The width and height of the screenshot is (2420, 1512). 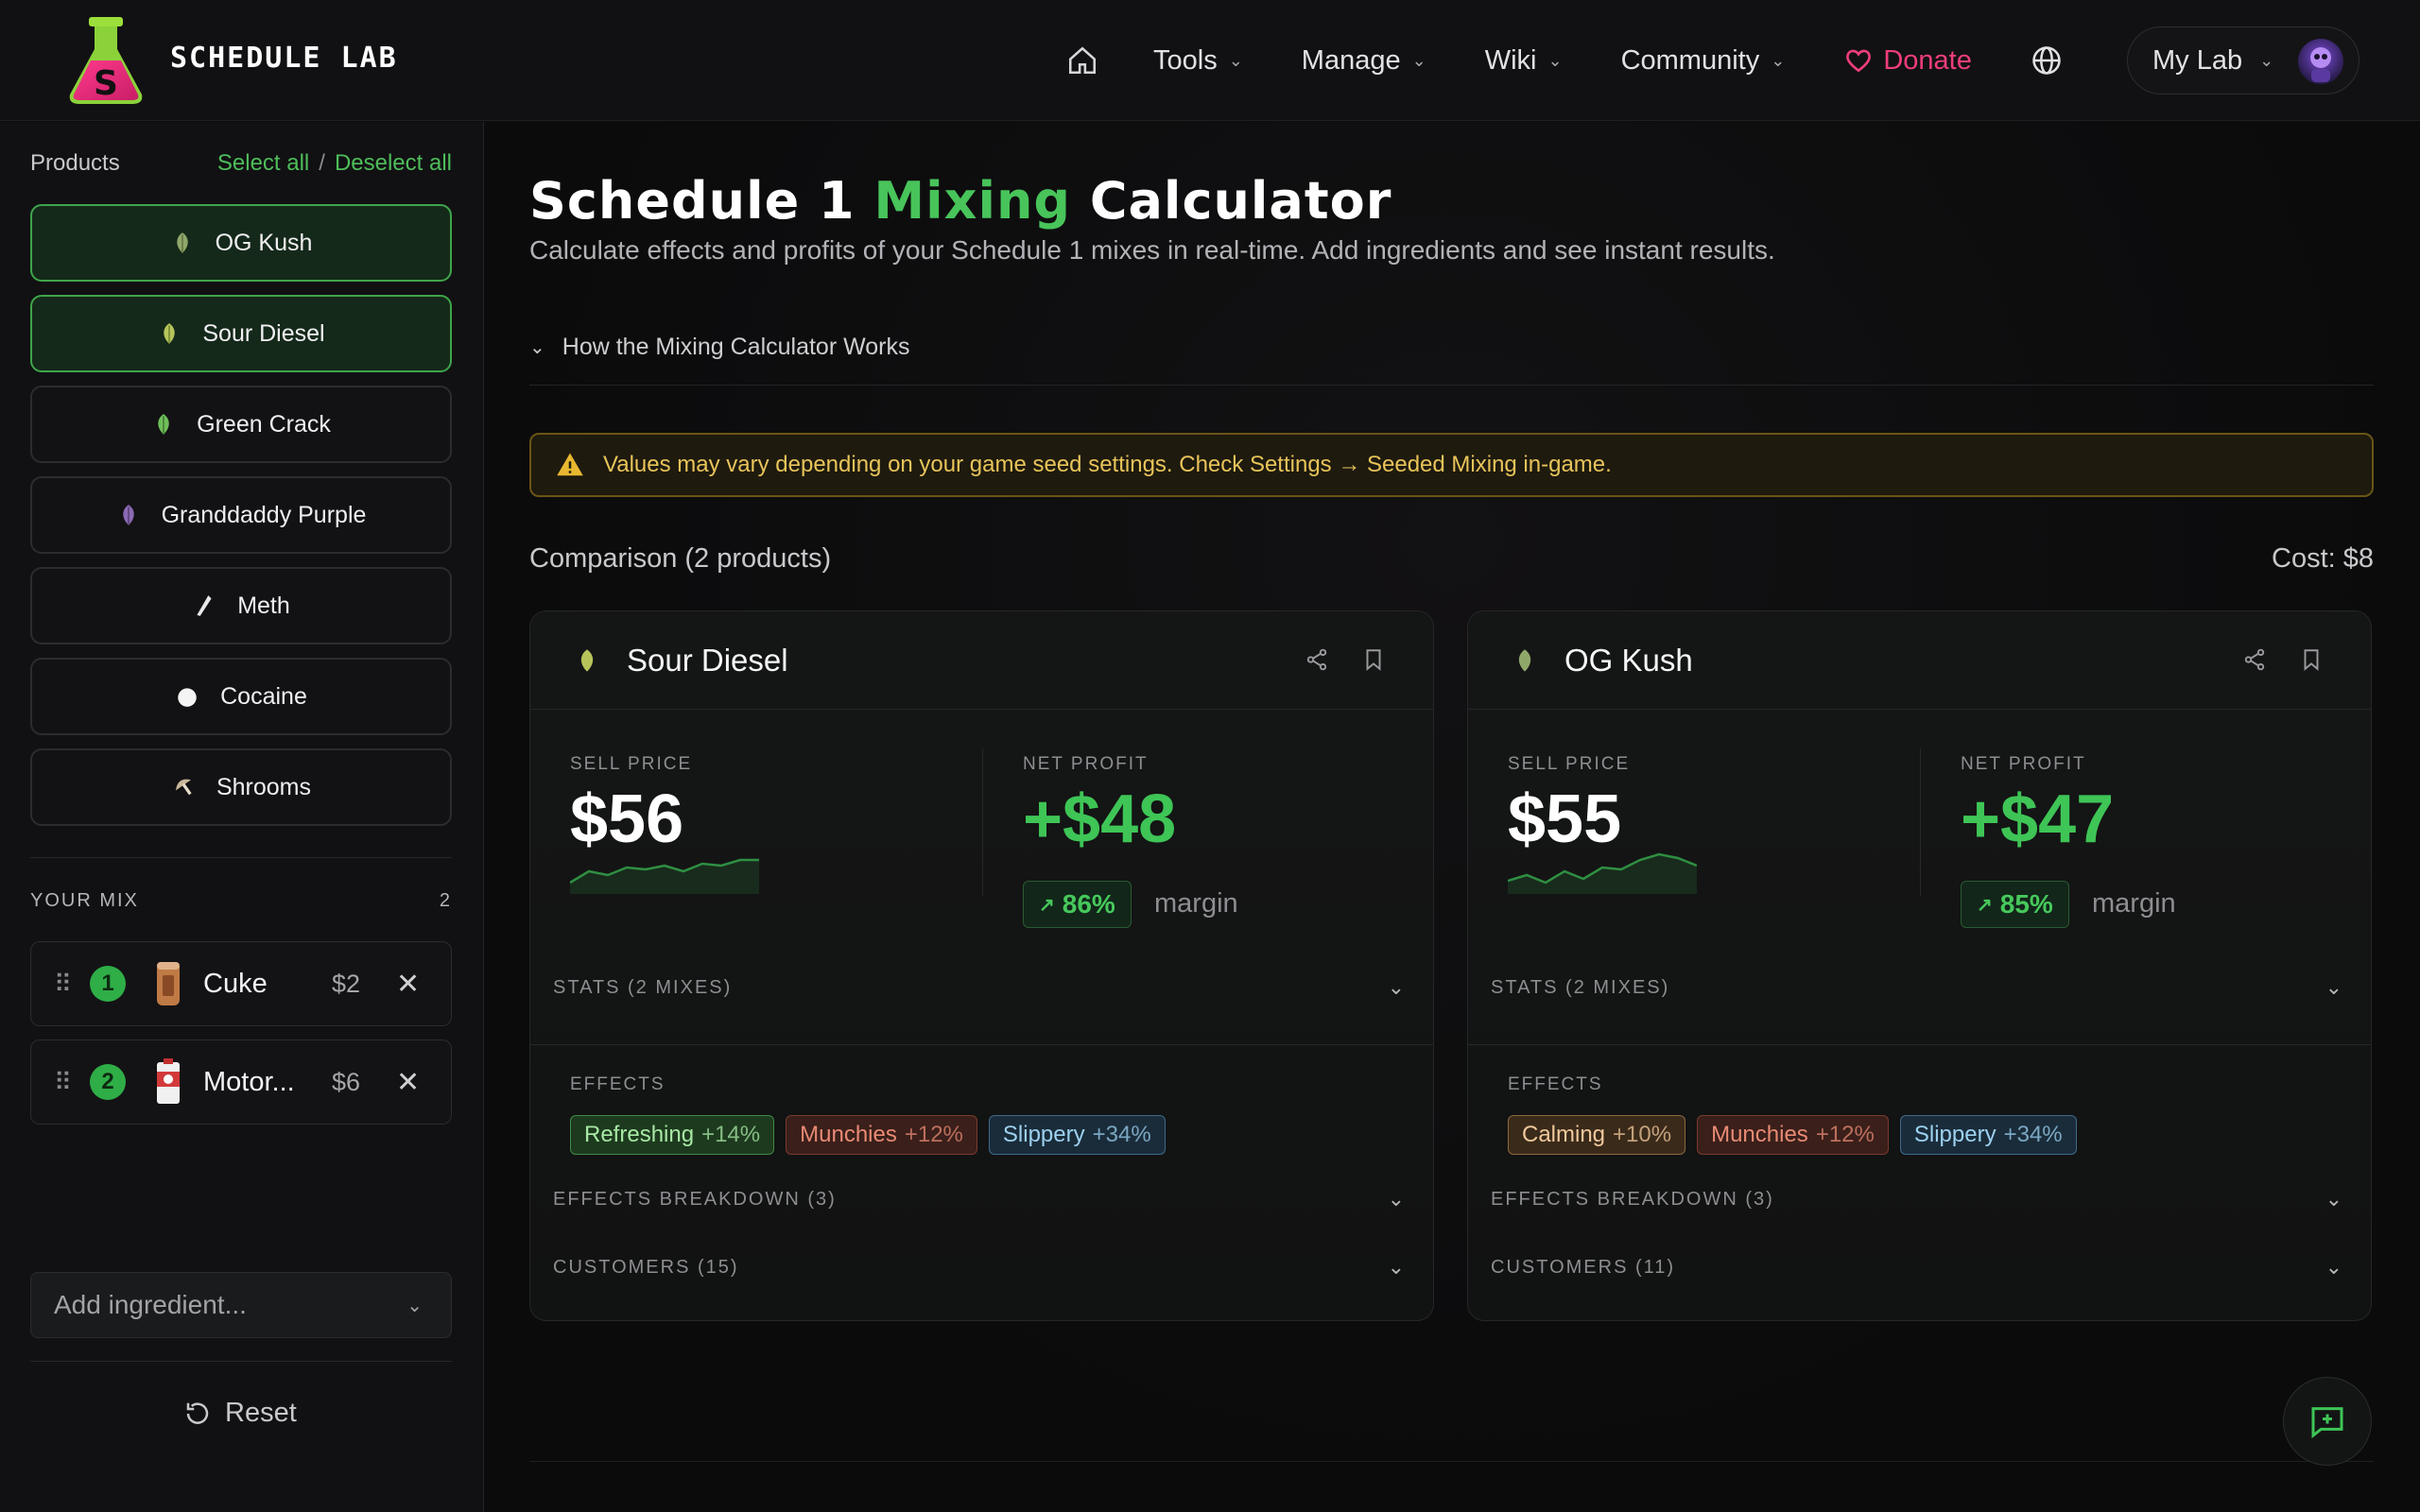 I want to click on effects-list: Refreshing +14% Munchies +12% Slippery +34%, so click(x=868, y=1135).